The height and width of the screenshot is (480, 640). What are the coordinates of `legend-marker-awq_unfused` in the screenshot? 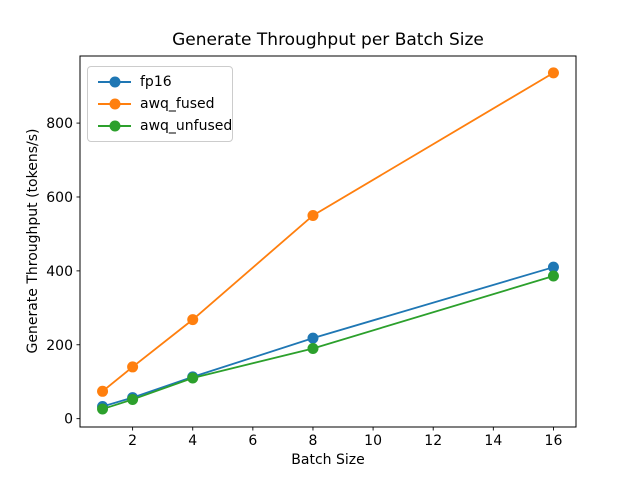 It's located at (114, 126).